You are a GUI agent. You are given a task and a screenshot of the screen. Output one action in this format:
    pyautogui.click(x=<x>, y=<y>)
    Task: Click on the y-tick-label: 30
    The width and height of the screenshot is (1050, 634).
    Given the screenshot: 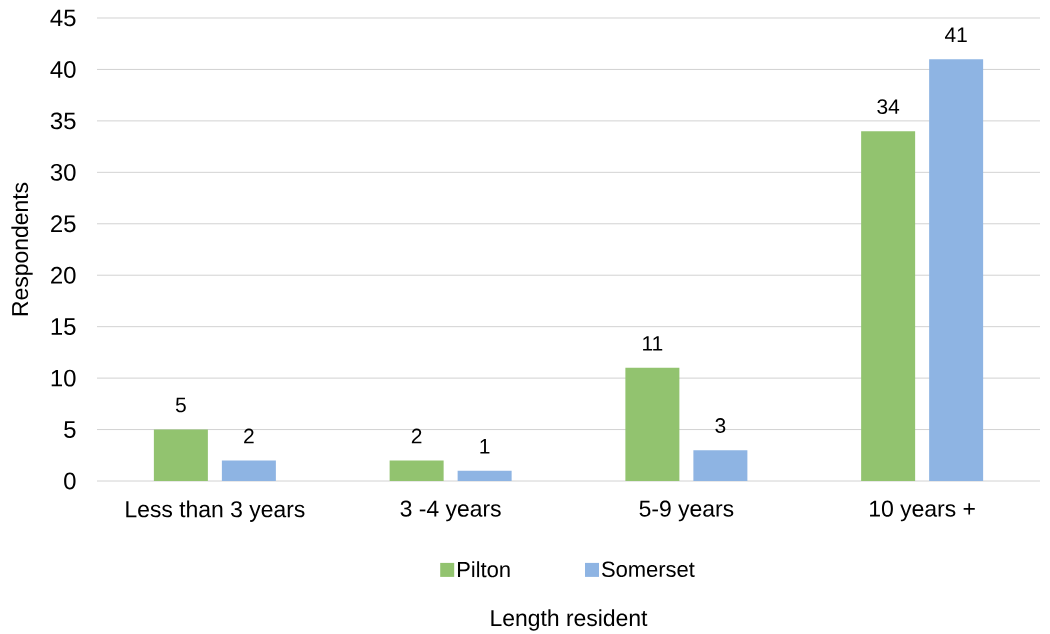 What is the action you would take?
    pyautogui.click(x=63, y=172)
    